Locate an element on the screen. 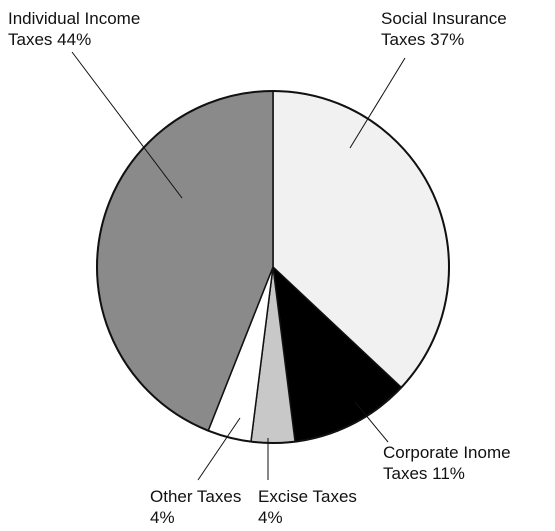 Image resolution: width=555 pixels, height=531 pixels. slice-label: Excise Taxes 4% is located at coordinates (307, 507).